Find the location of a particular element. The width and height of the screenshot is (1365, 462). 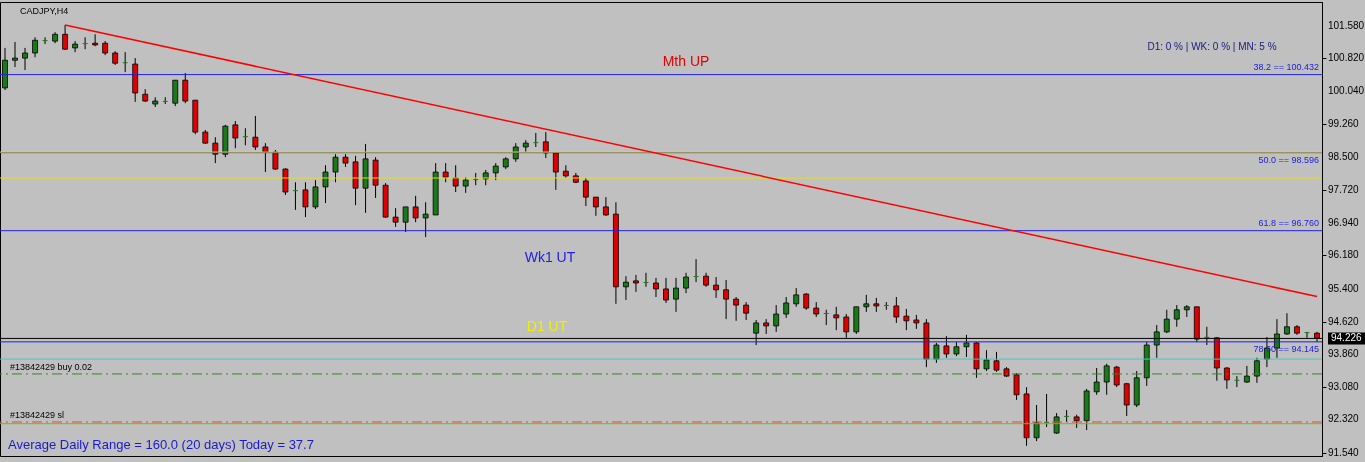

y-tick-label: 99.260 is located at coordinates (1344, 124).